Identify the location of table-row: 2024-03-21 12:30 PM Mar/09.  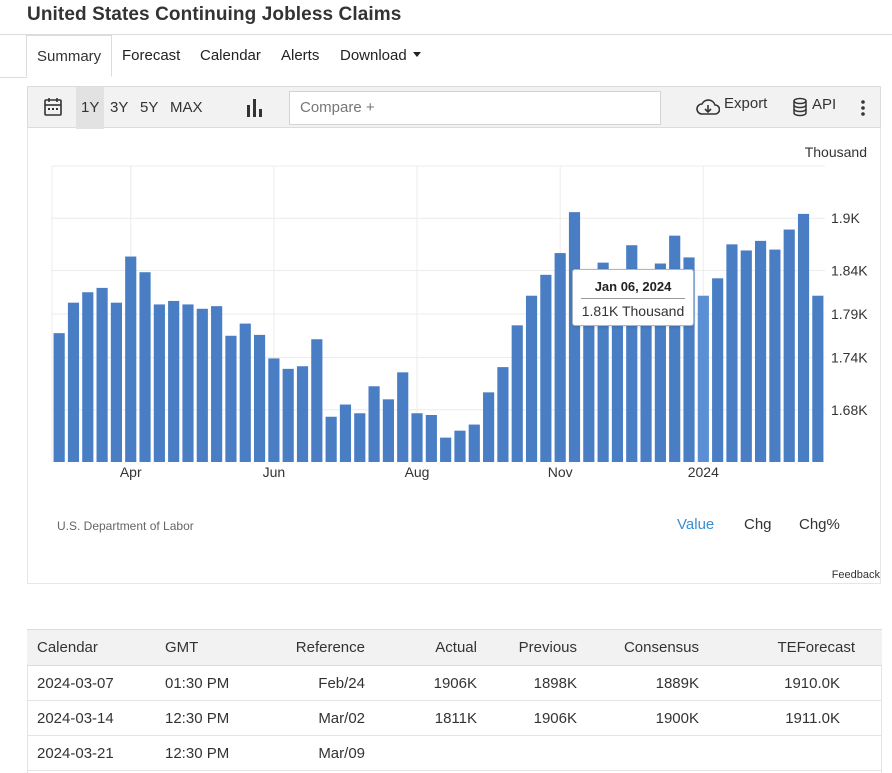
(454, 753).